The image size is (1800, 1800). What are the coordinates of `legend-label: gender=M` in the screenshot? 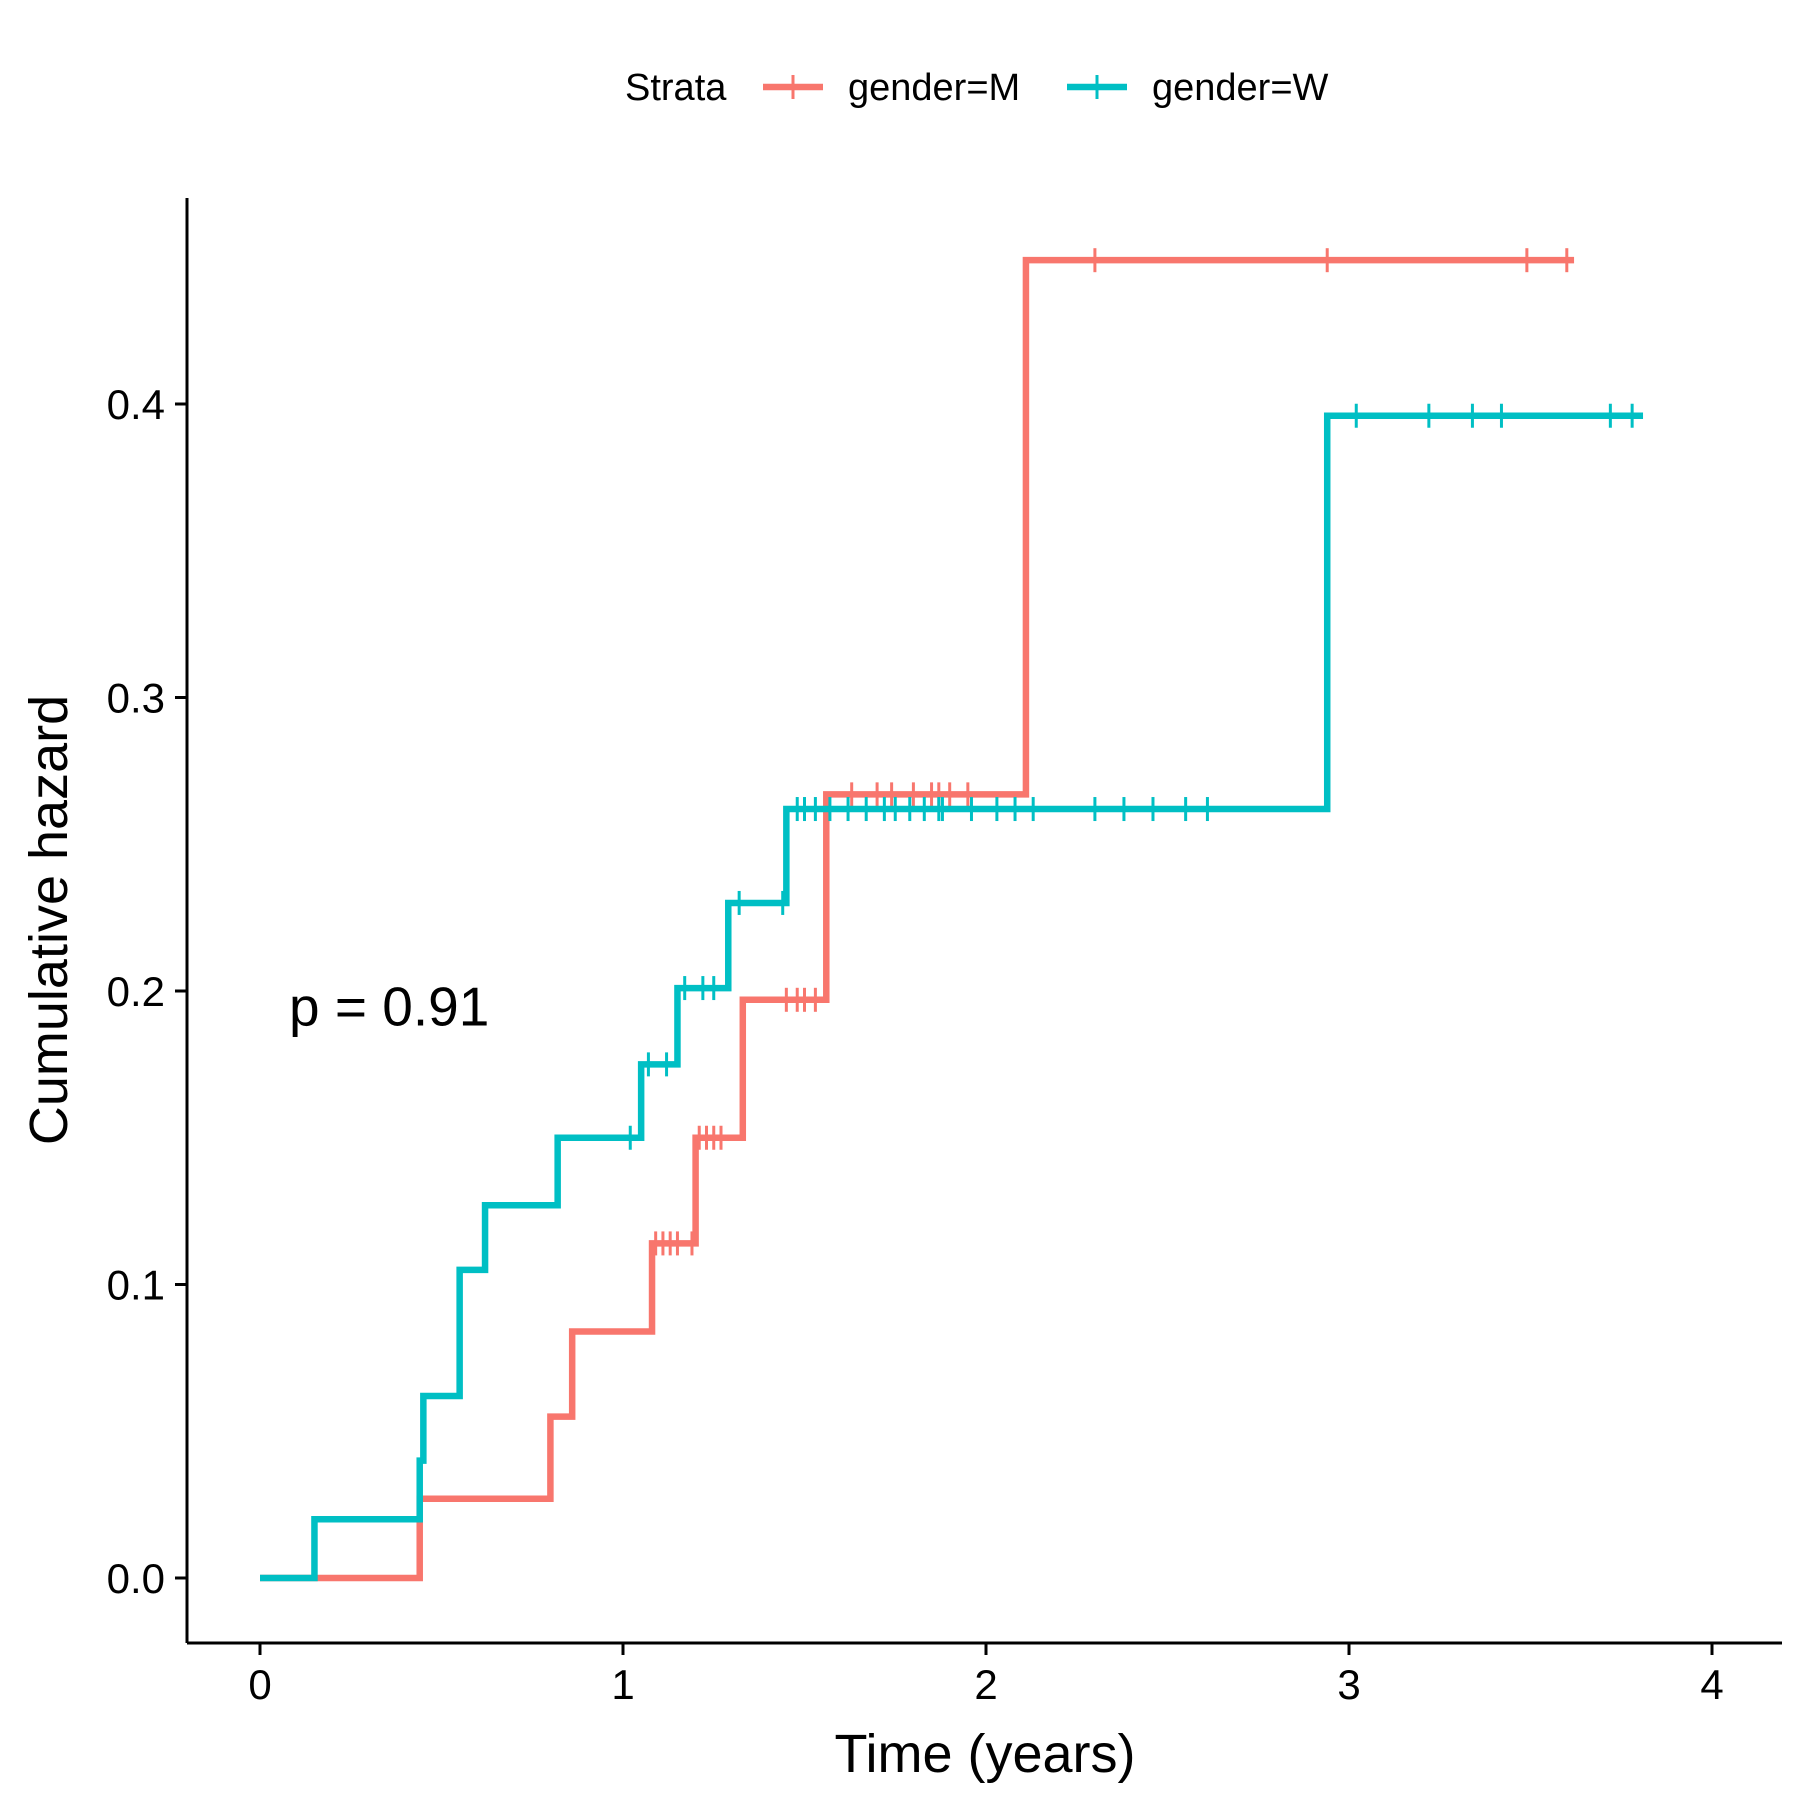 It's located at (934, 88).